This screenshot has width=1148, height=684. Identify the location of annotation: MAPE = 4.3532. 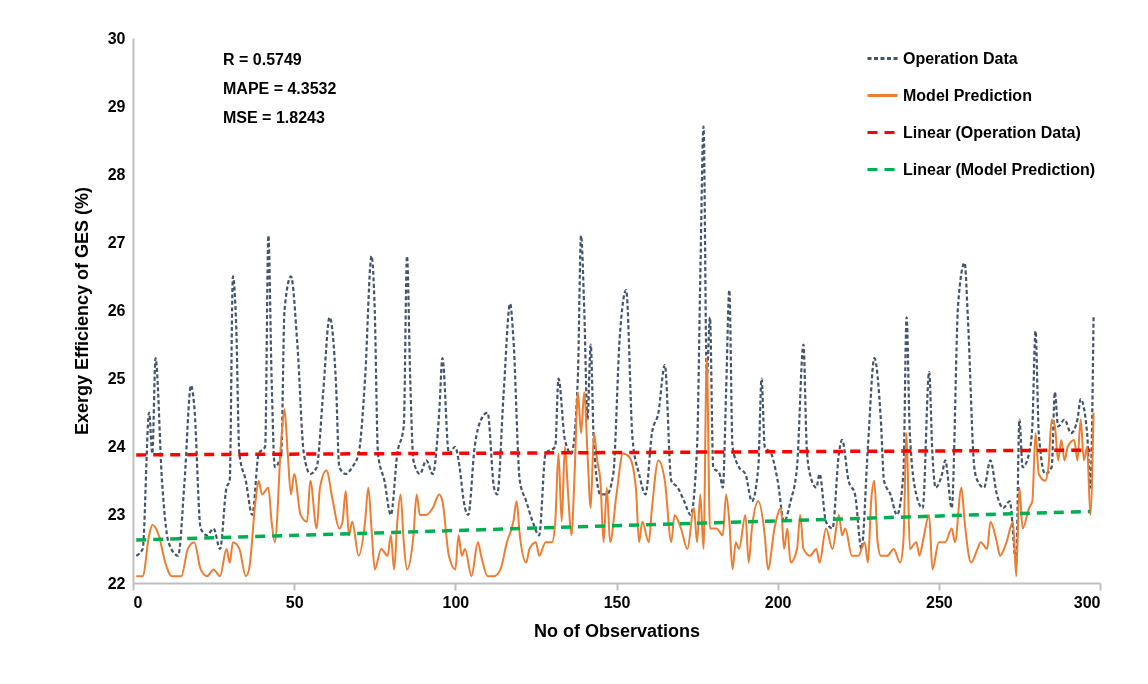
(280, 88).